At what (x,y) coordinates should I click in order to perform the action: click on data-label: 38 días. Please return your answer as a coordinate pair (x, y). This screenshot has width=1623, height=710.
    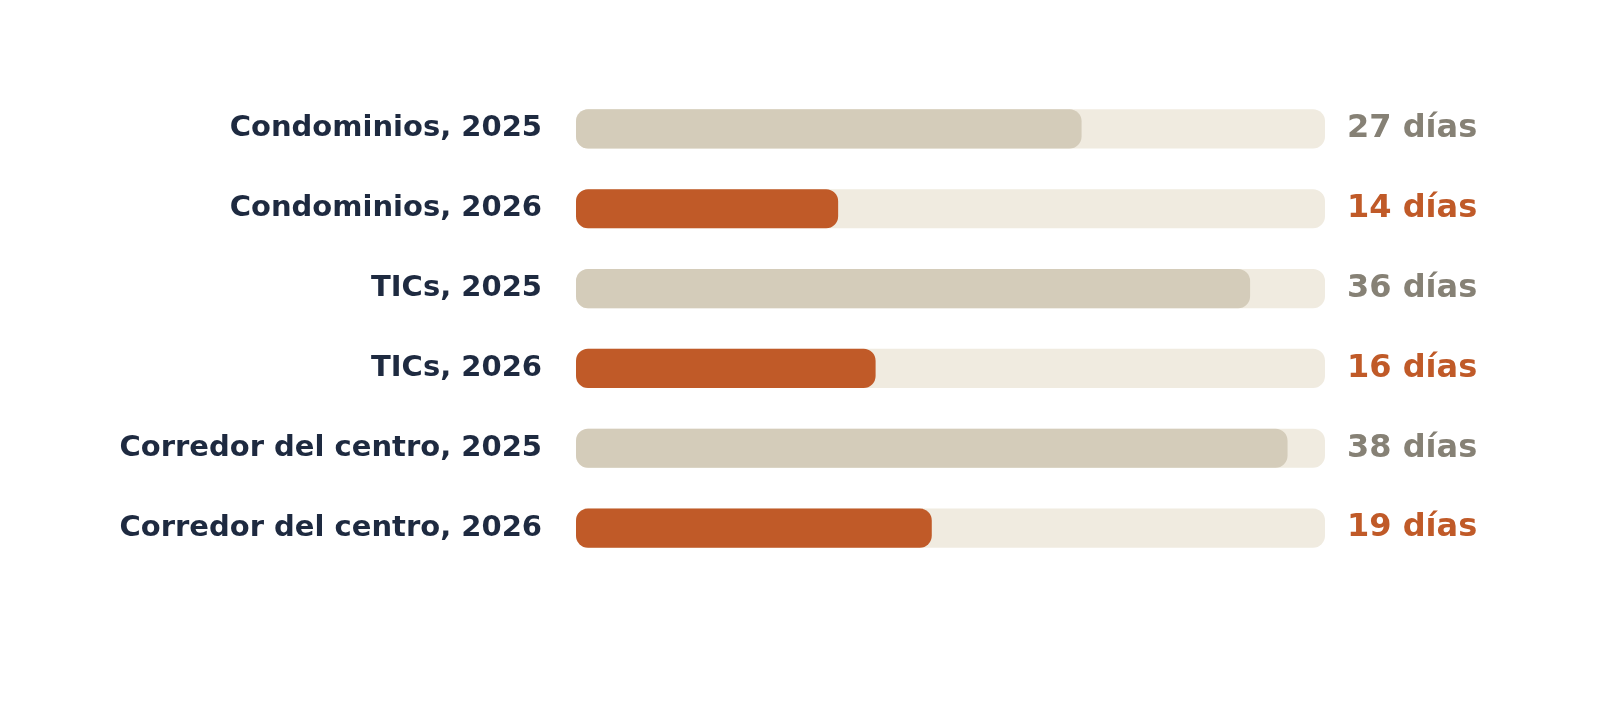
    Looking at the image, I should click on (1412, 445).